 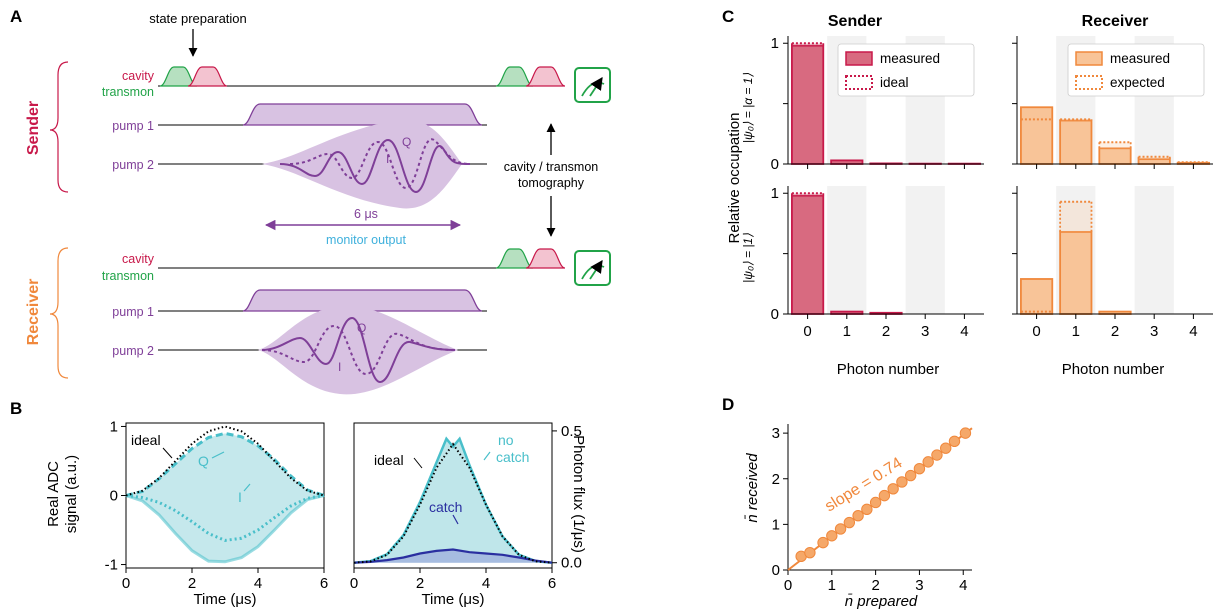 I want to click on receiver-i-label: I, so click(x=339, y=367).